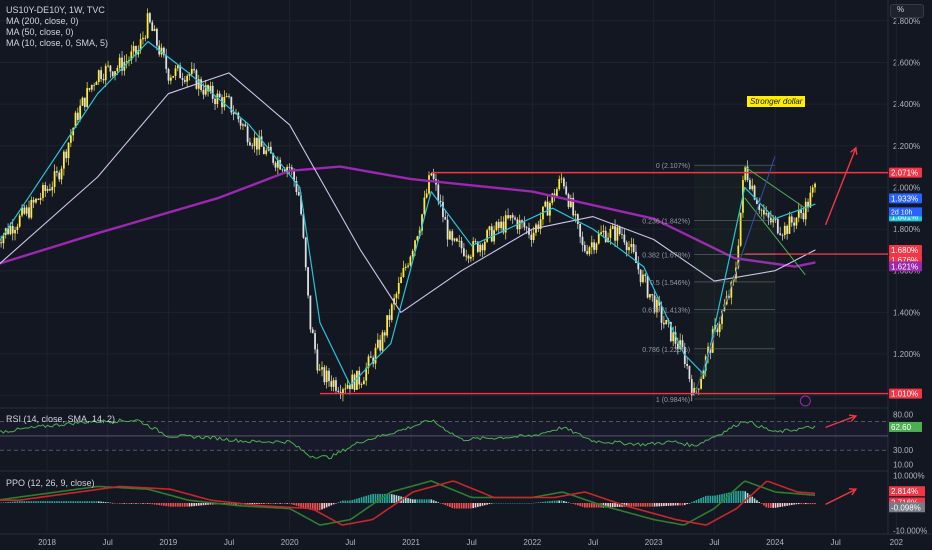 This screenshot has width=932, height=550. Describe the element at coordinates (853, 492) in the screenshot. I see `red-arrow-head` at that location.